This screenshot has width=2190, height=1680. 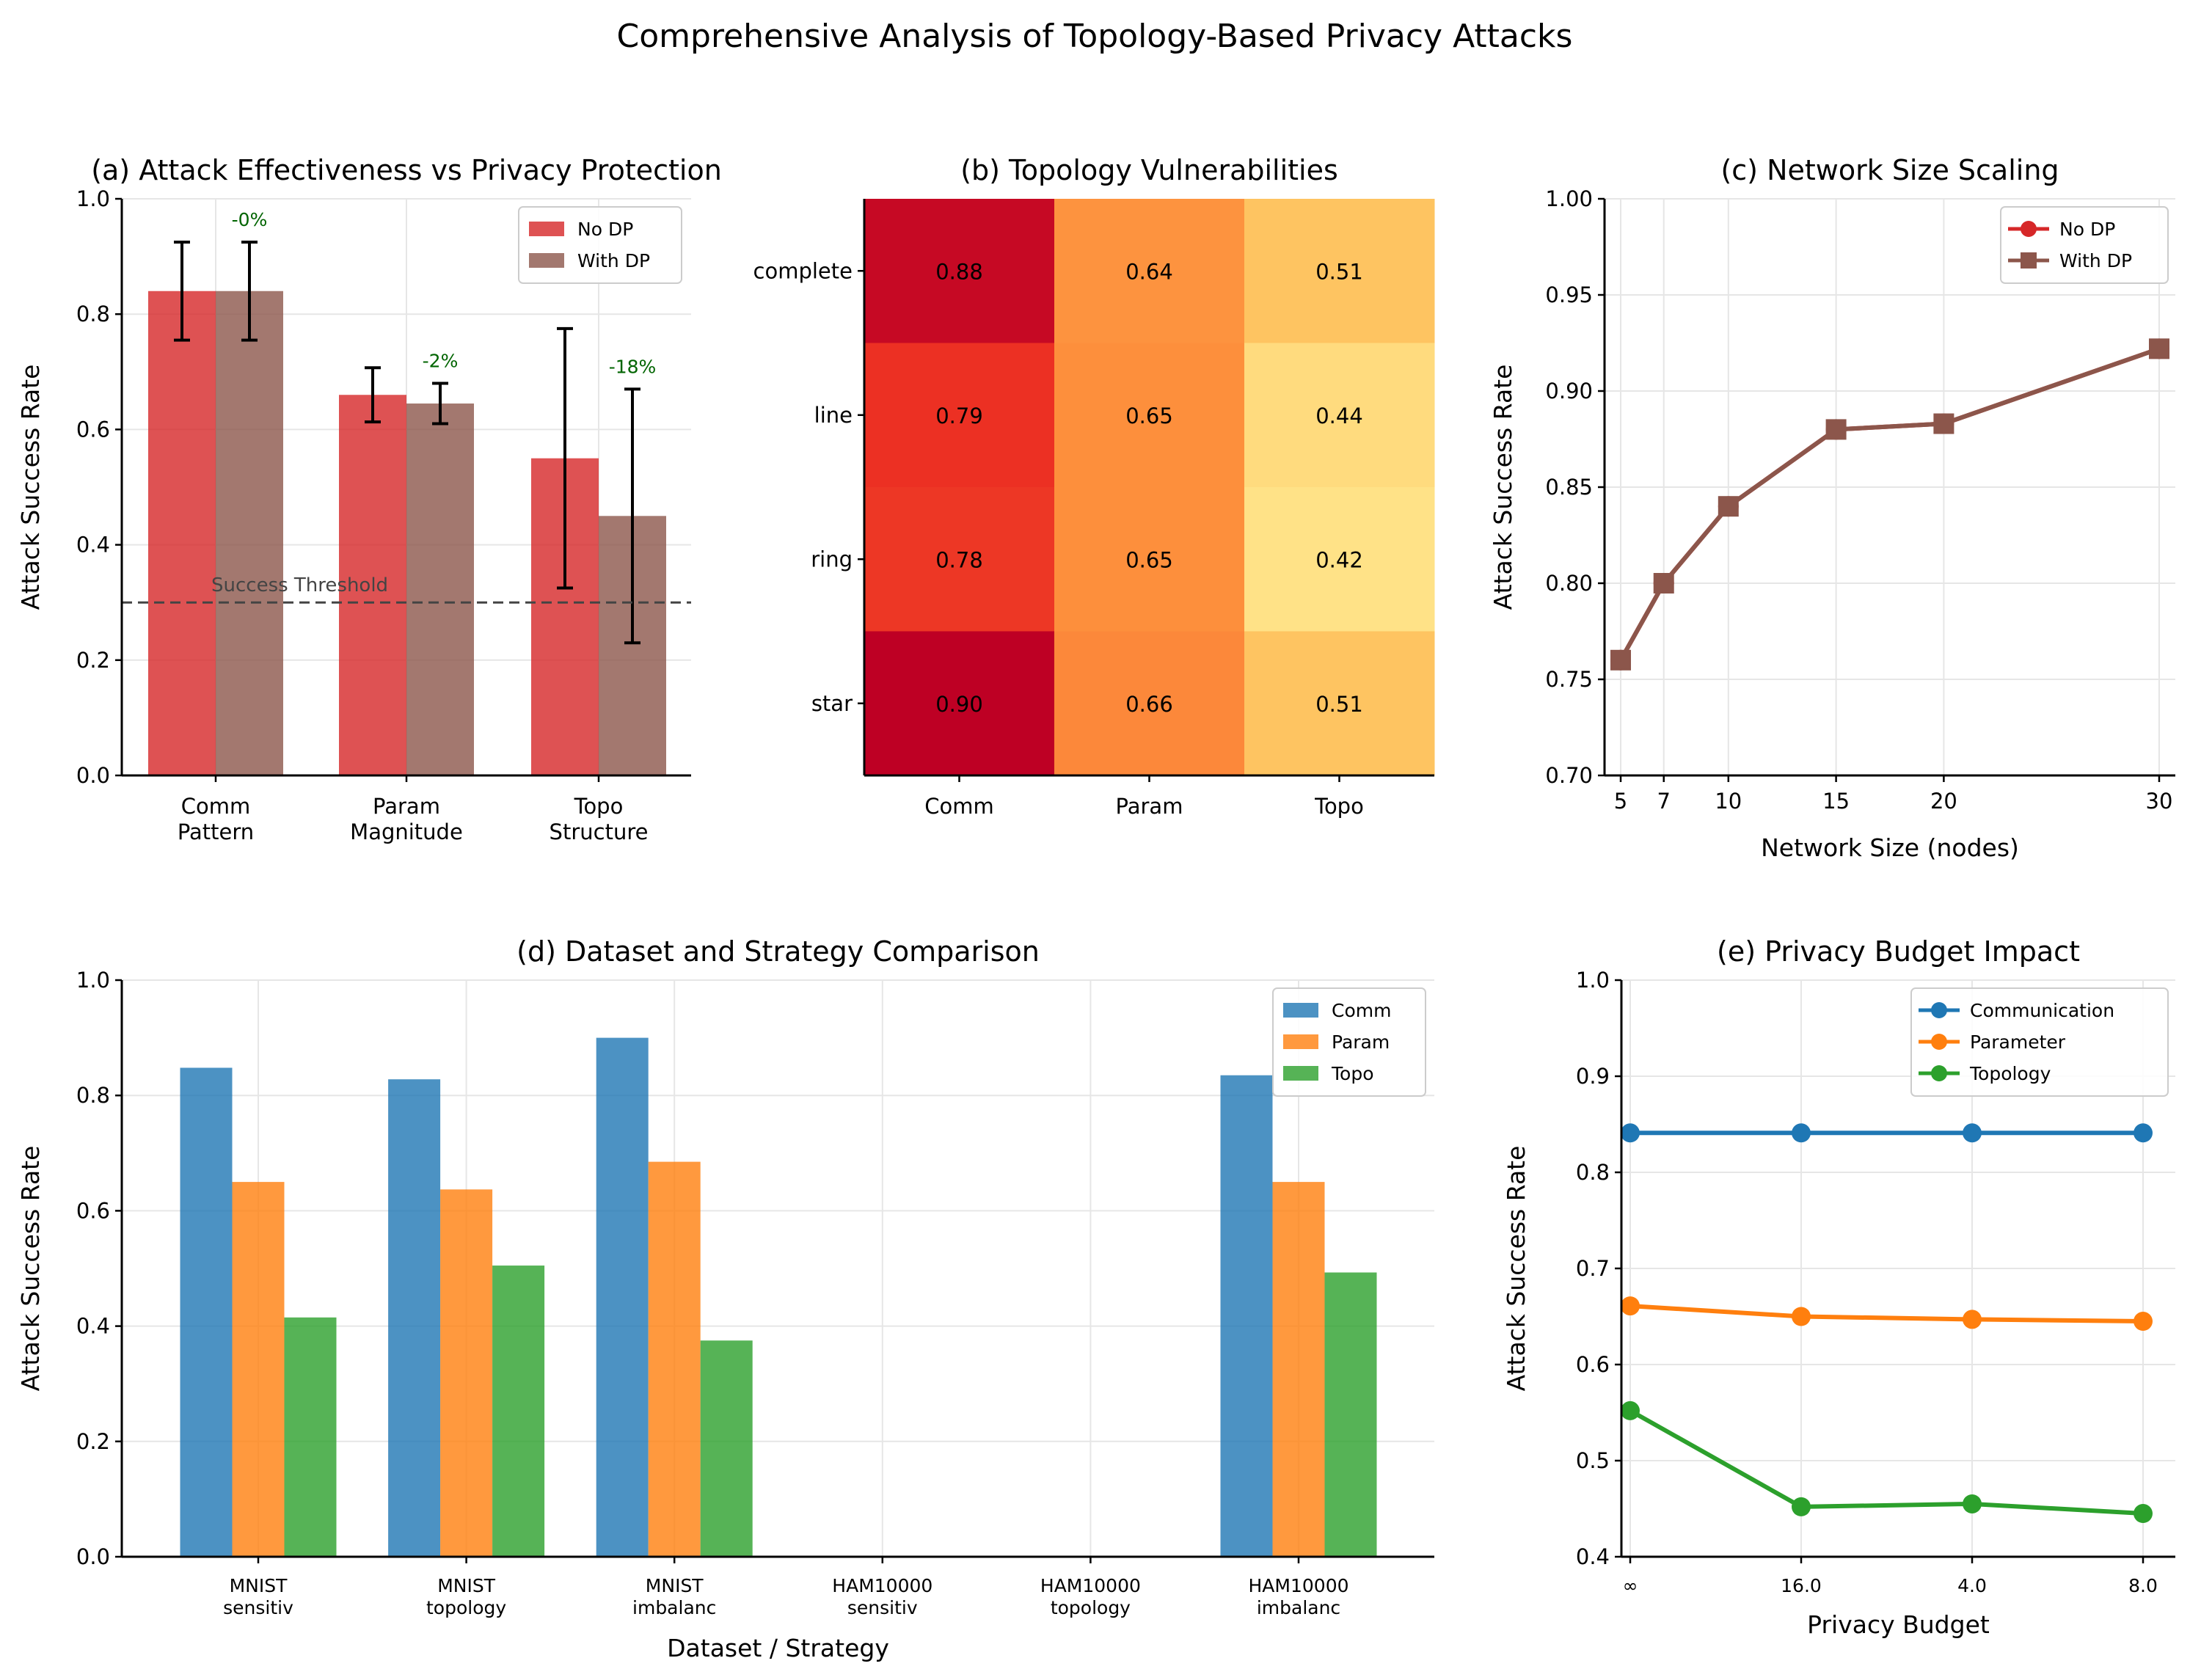 What do you see at coordinates (1569, 775) in the screenshot?
I see `y-tick-label: 0.70` at bounding box center [1569, 775].